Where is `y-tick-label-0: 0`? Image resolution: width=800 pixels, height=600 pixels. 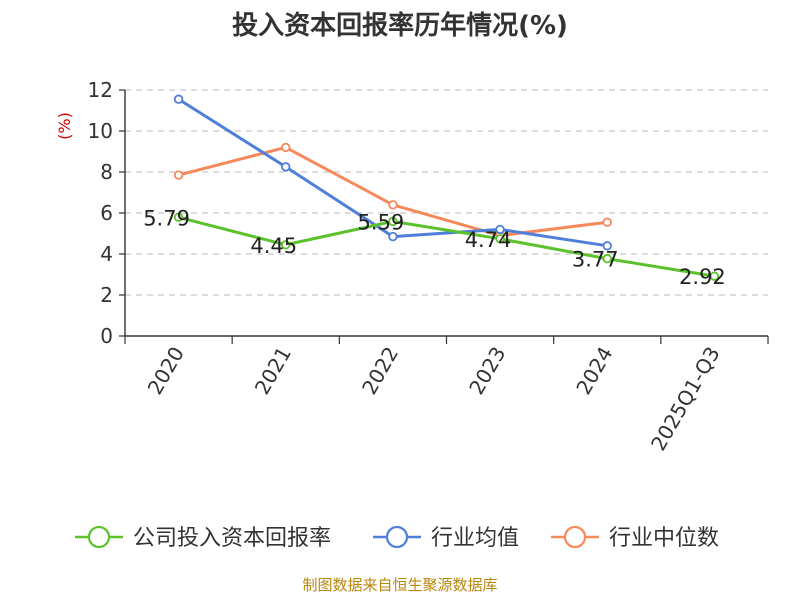 y-tick-label-0: 0 is located at coordinates (106, 336).